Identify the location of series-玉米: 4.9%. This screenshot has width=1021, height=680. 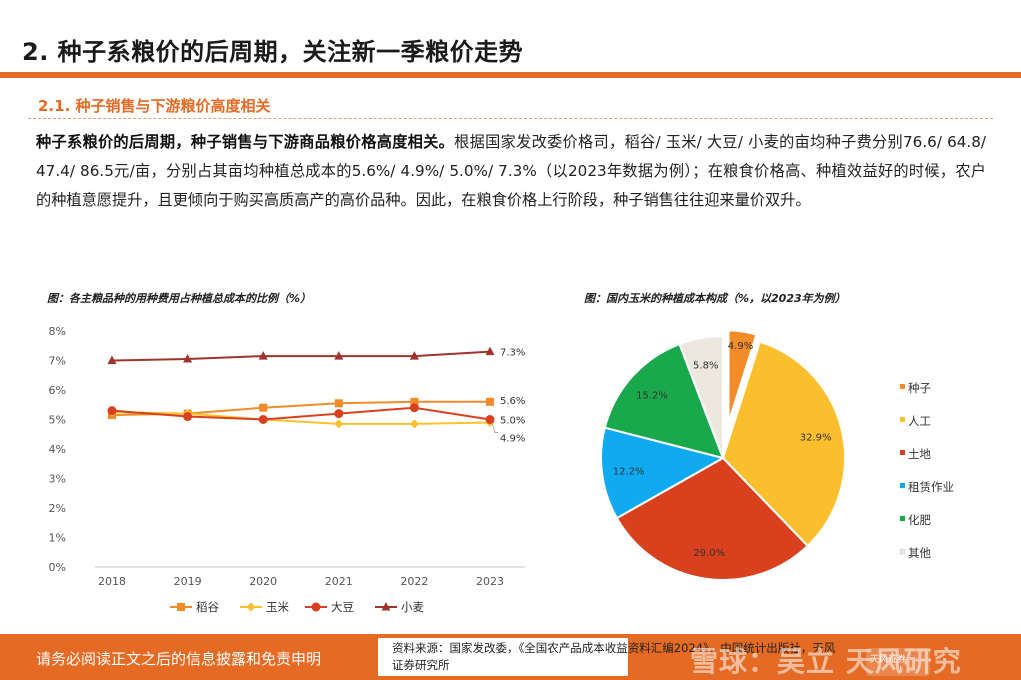
(316, 425).